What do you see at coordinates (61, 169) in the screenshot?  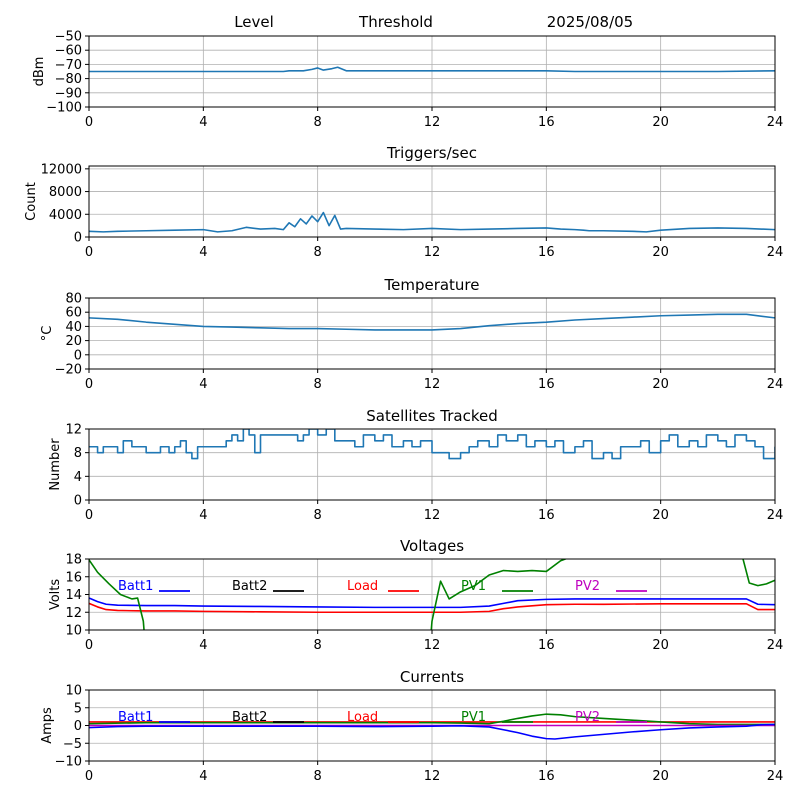 I see `y-tick-label: 12000` at bounding box center [61, 169].